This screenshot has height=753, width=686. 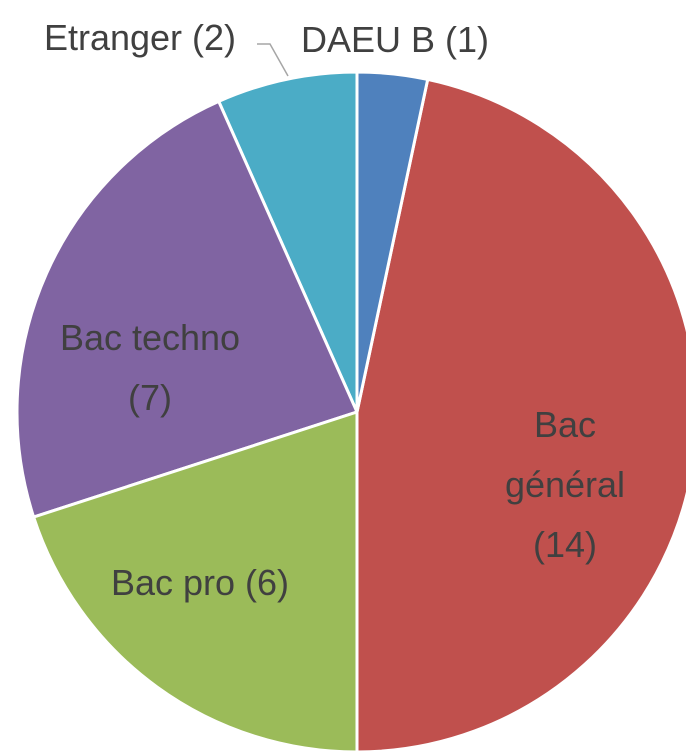 I want to click on data-label: Bac pro (6), so click(x=200, y=582).